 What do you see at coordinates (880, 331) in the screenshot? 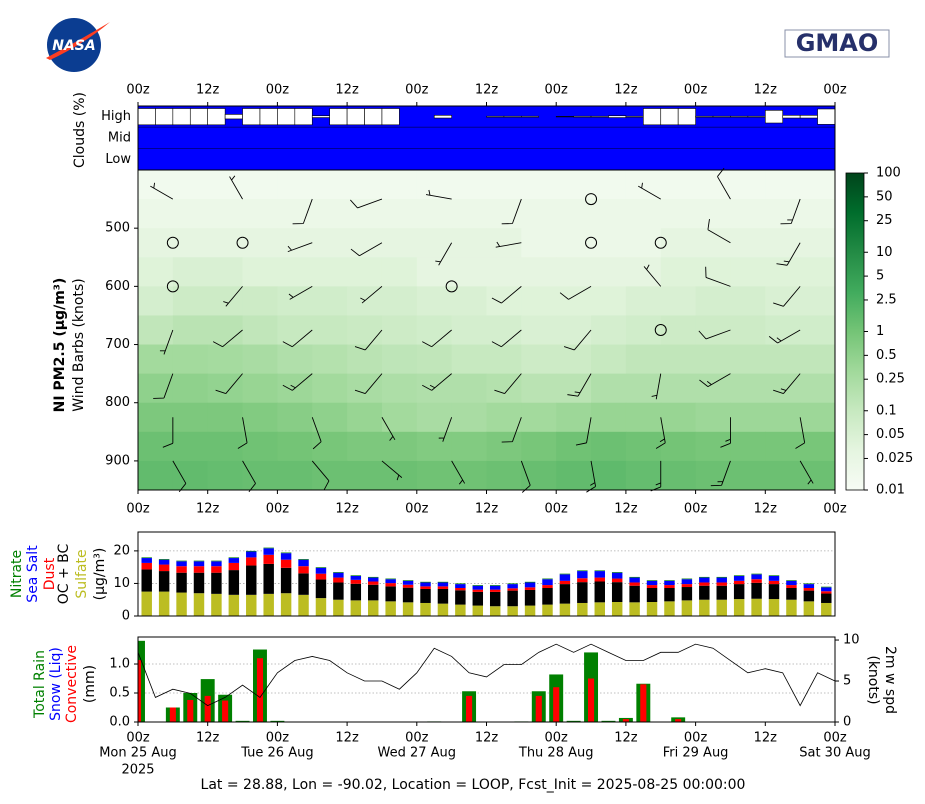
I see `colorbar-tick-label: 1` at bounding box center [880, 331].